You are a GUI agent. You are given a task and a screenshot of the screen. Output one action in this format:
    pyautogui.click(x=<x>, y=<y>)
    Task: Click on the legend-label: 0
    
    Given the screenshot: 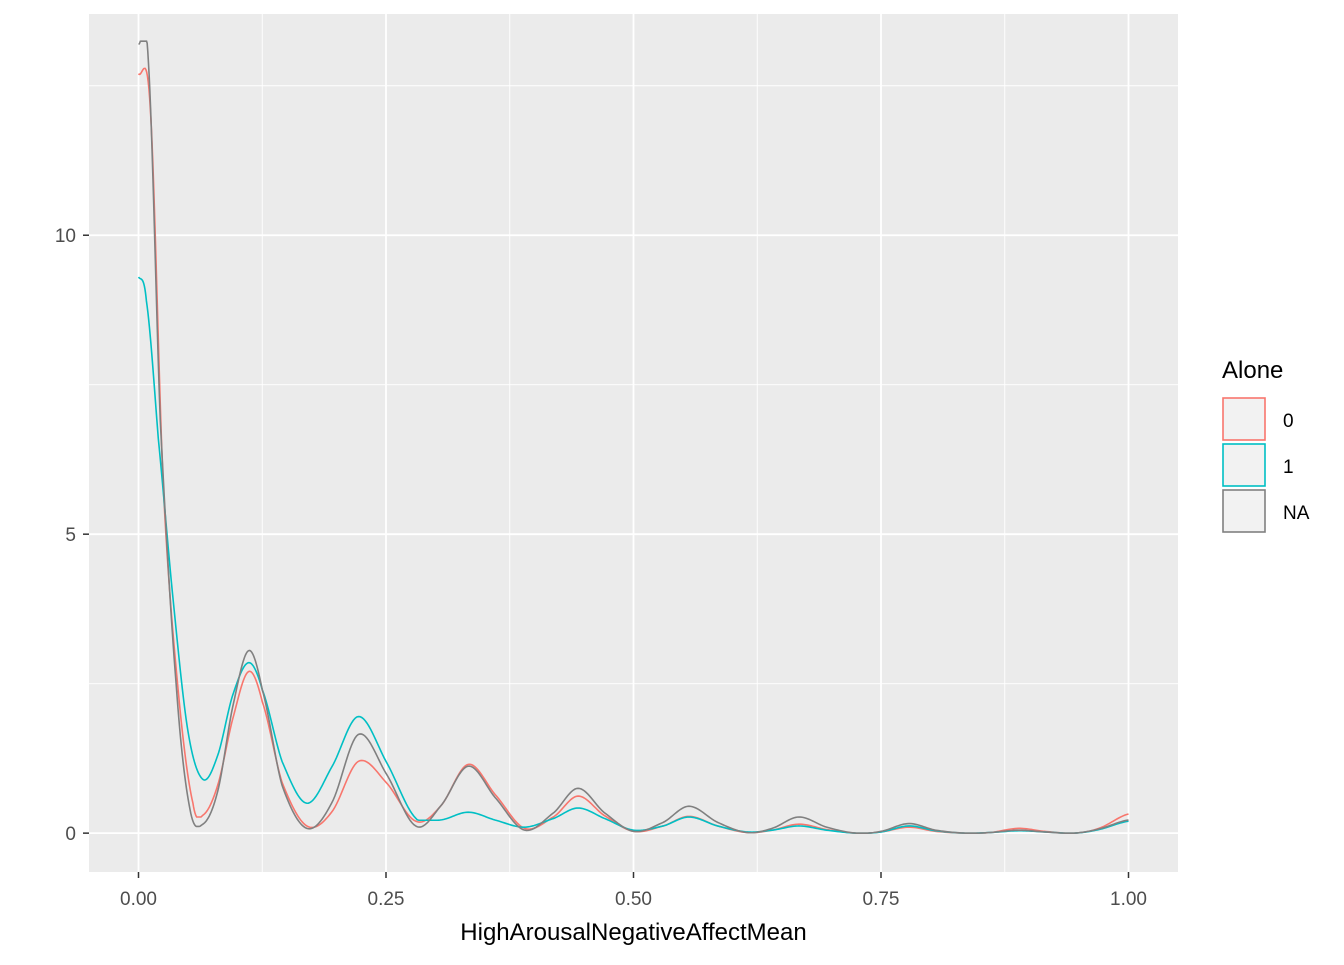 What is the action you would take?
    pyautogui.click(x=1288, y=421)
    